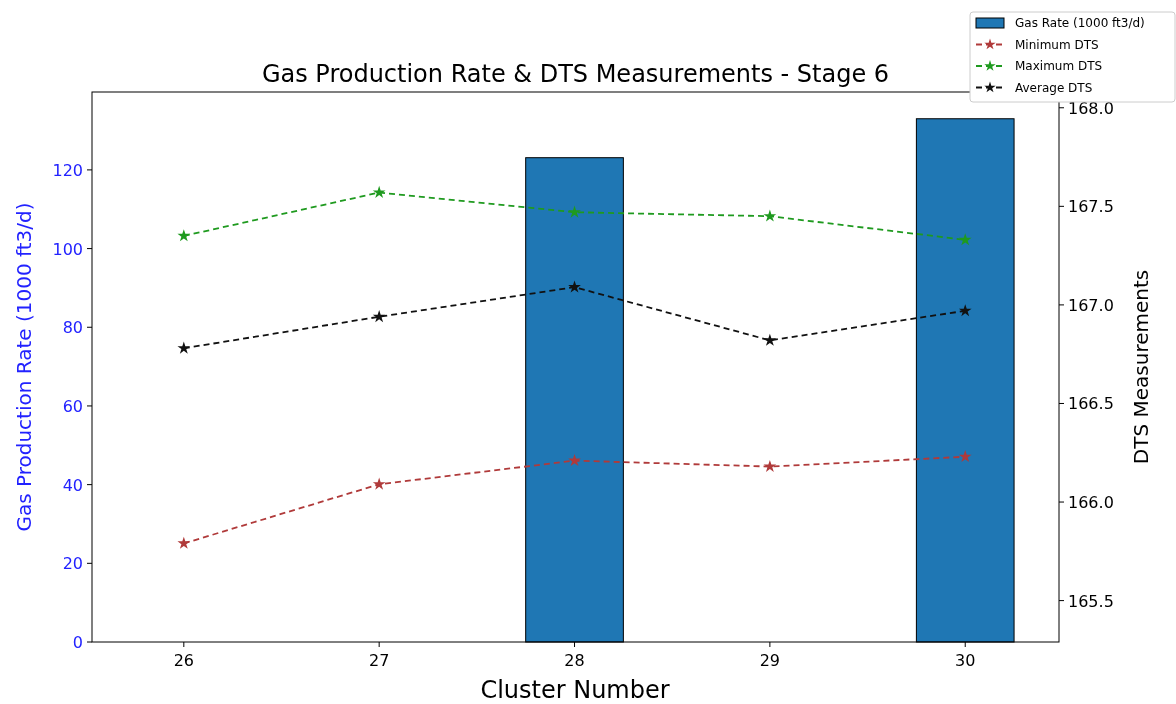 This screenshot has height=704, width=1176. What do you see at coordinates (77, 642) in the screenshot?
I see `y-tick-label: 0` at bounding box center [77, 642].